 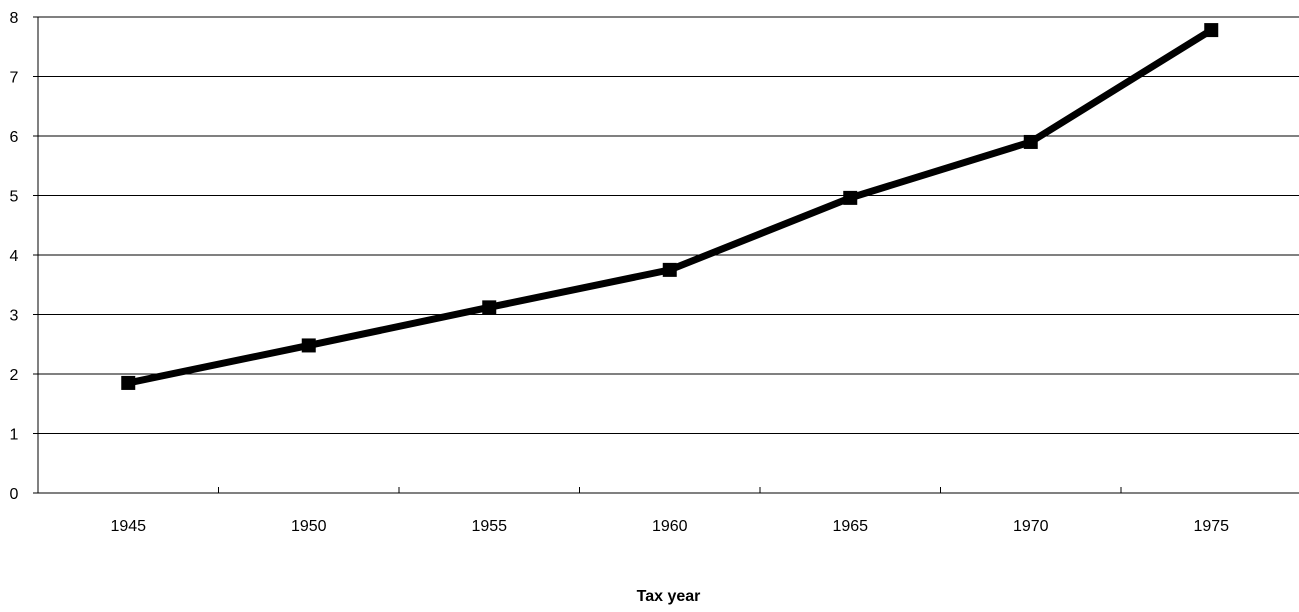 What do you see at coordinates (1031, 526) in the screenshot?
I see `x-tick-label: 1970` at bounding box center [1031, 526].